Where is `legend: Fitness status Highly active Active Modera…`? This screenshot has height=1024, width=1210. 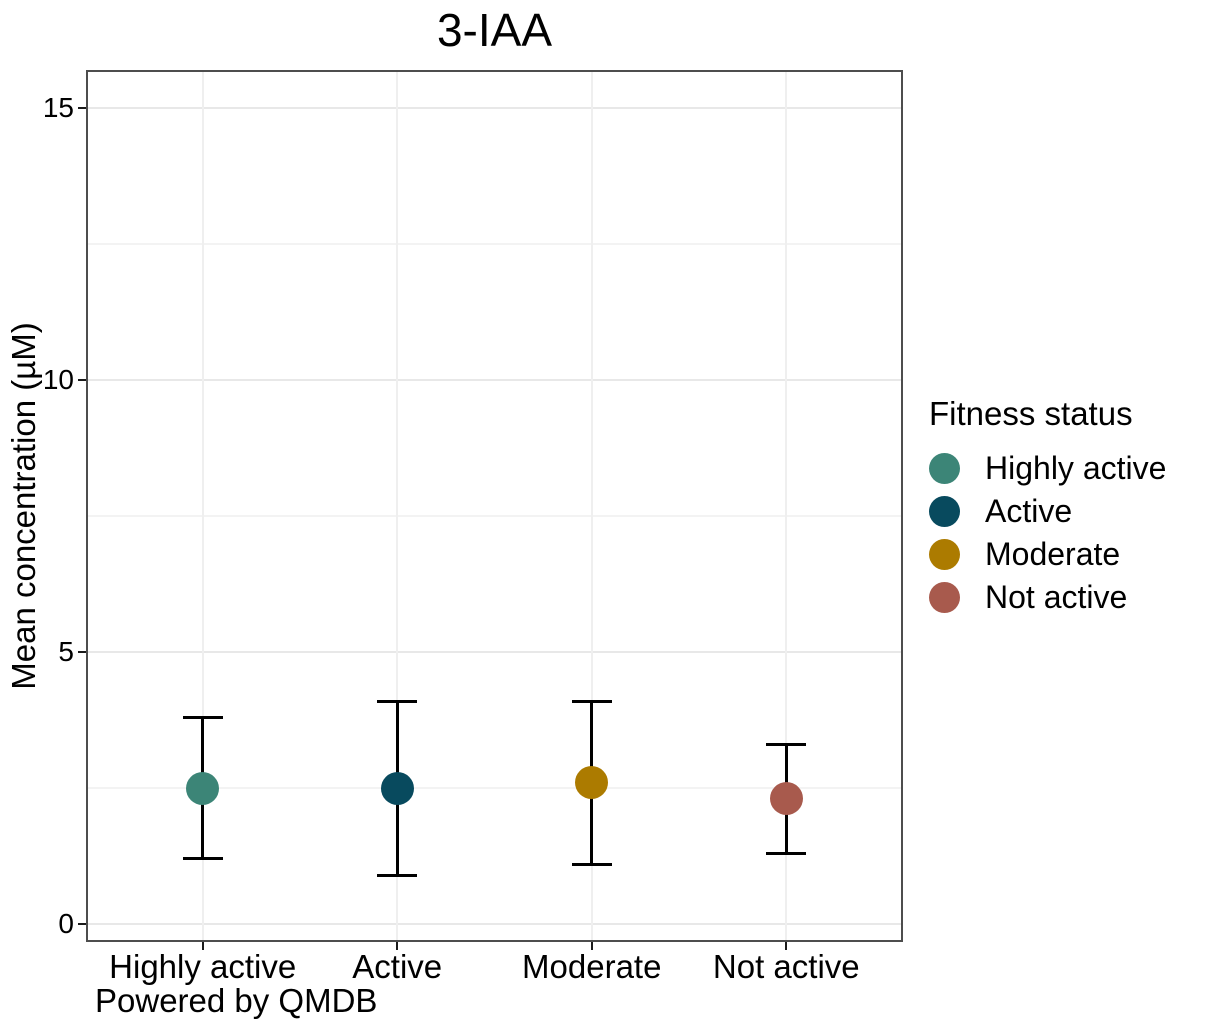
legend: Fitness status Highly active Active Modera… is located at coordinates (1047, 507).